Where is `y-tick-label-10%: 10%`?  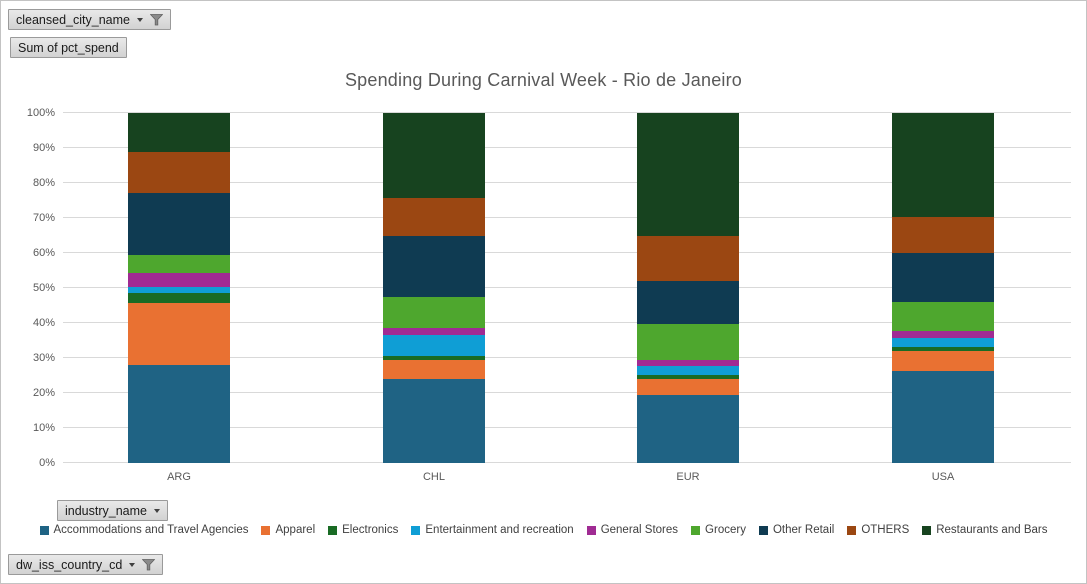 y-tick-label-10%: 10% is located at coordinates (43, 427).